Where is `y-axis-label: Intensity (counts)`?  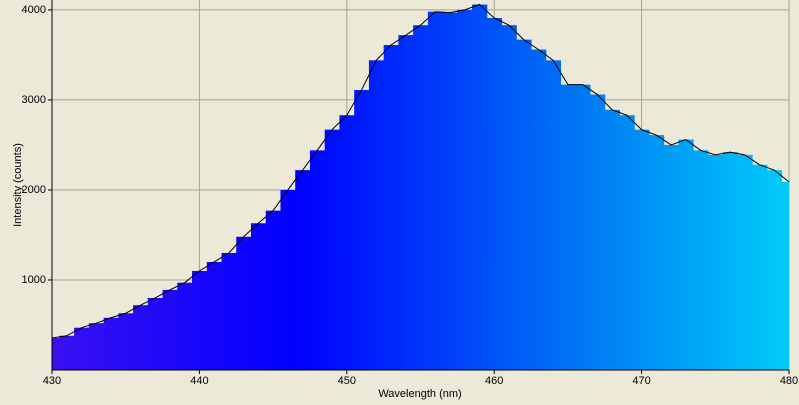
y-axis-label: Intensity (counts) is located at coordinates (18, 185).